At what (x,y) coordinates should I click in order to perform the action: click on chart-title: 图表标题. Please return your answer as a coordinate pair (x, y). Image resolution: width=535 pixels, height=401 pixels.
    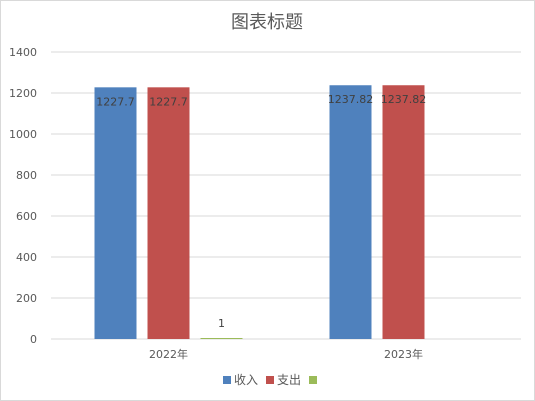
    Looking at the image, I should click on (267, 22).